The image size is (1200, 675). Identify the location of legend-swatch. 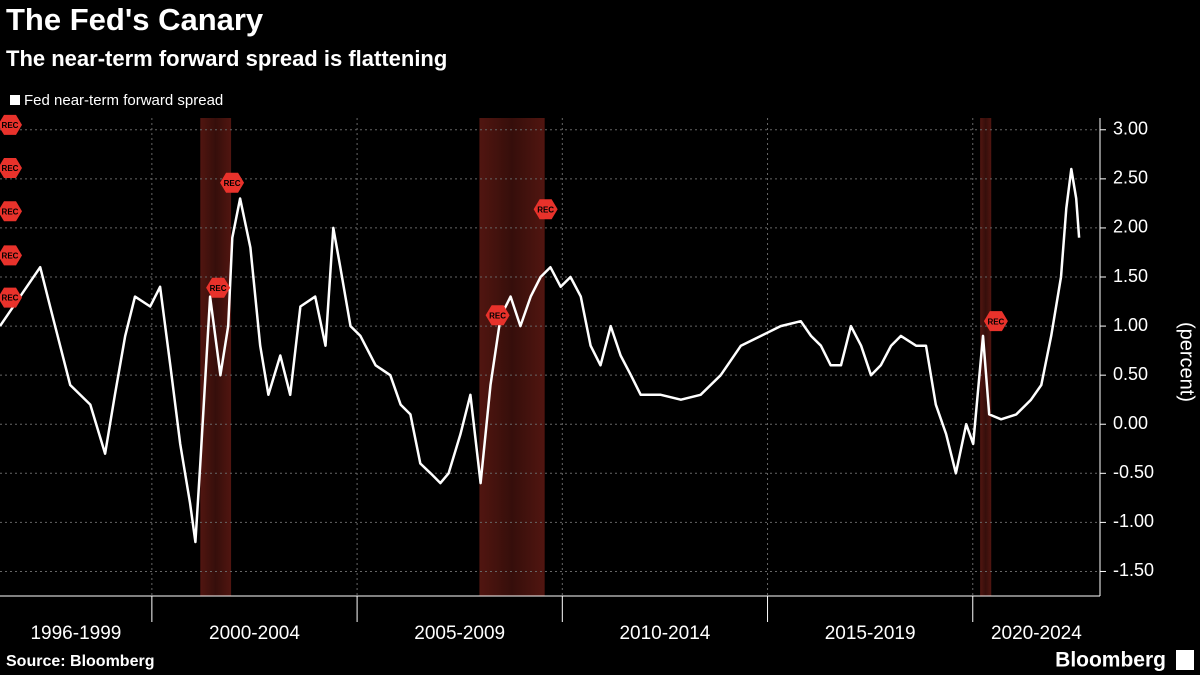
(15, 100).